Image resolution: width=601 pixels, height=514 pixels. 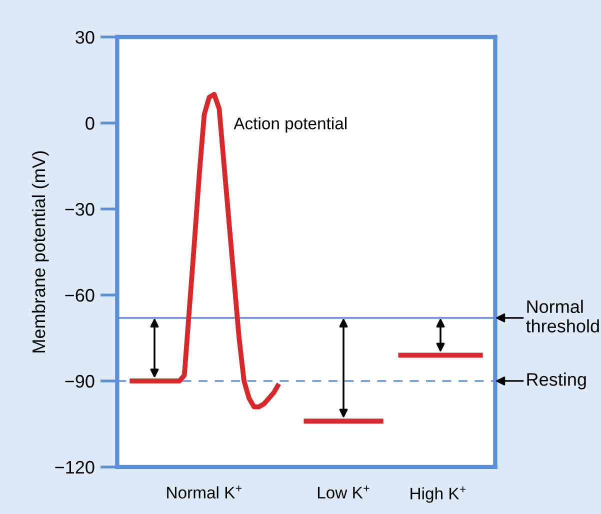 I want to click on series-label: Action potential, so click(x=290, y=125).